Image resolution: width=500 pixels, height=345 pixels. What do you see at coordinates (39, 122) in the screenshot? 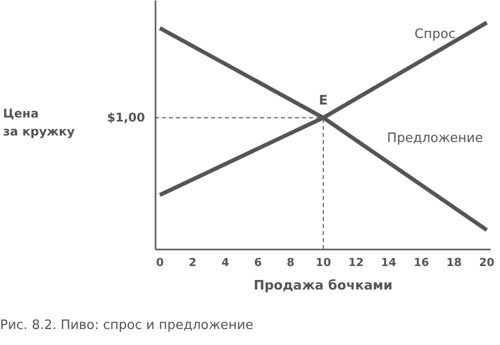
I see `text: Цена за кружку` at bounding box center [39, 122].